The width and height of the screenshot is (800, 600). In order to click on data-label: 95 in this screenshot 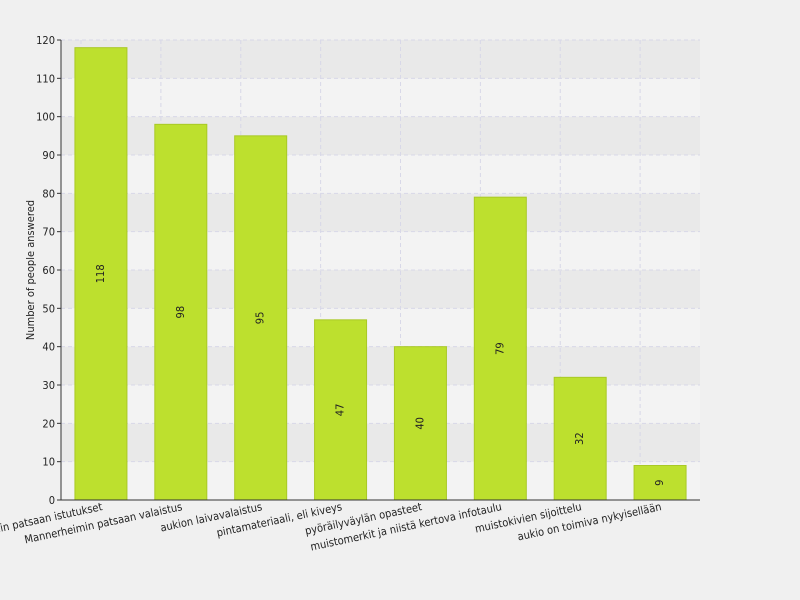, I will do `click(260, 318)`.